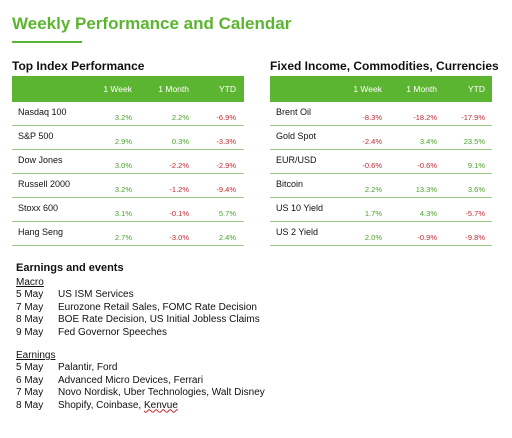 This screenshot has height=438, width=512. Describe the element at coordinates (78, 66) in the screenshot. I see `index-table-heading: Top Index Performance` at that location.